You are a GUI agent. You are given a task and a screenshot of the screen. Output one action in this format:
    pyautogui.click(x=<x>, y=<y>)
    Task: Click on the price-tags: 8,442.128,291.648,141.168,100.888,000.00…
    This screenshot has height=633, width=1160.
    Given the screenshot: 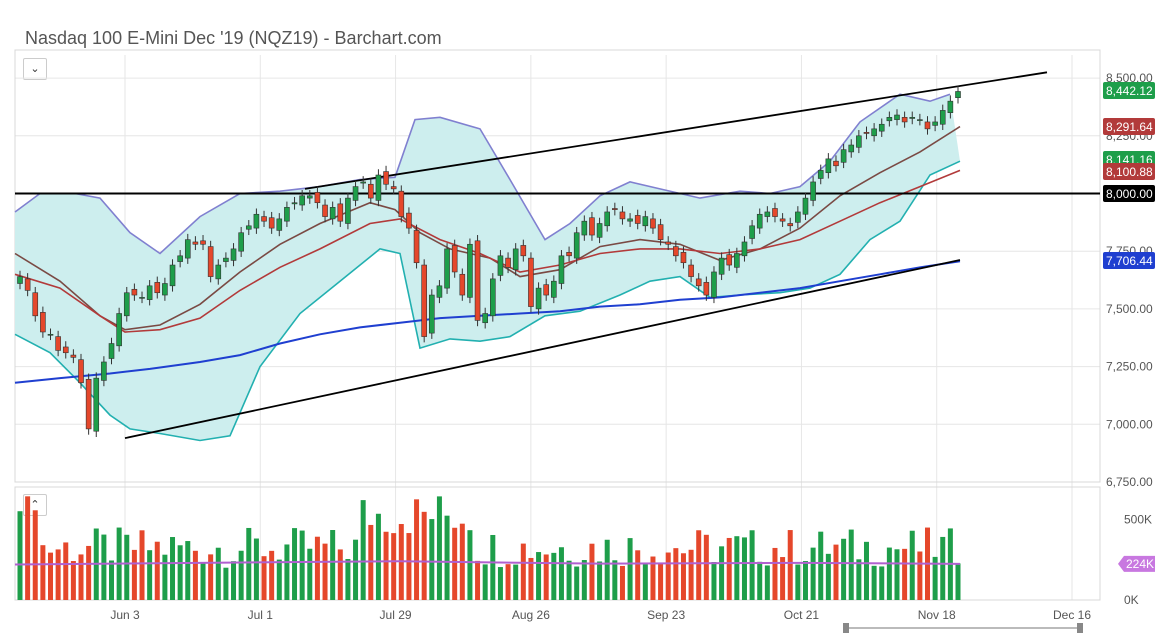 What is the action you would take?
    pyautogui.click(x=1129, y=327)
    